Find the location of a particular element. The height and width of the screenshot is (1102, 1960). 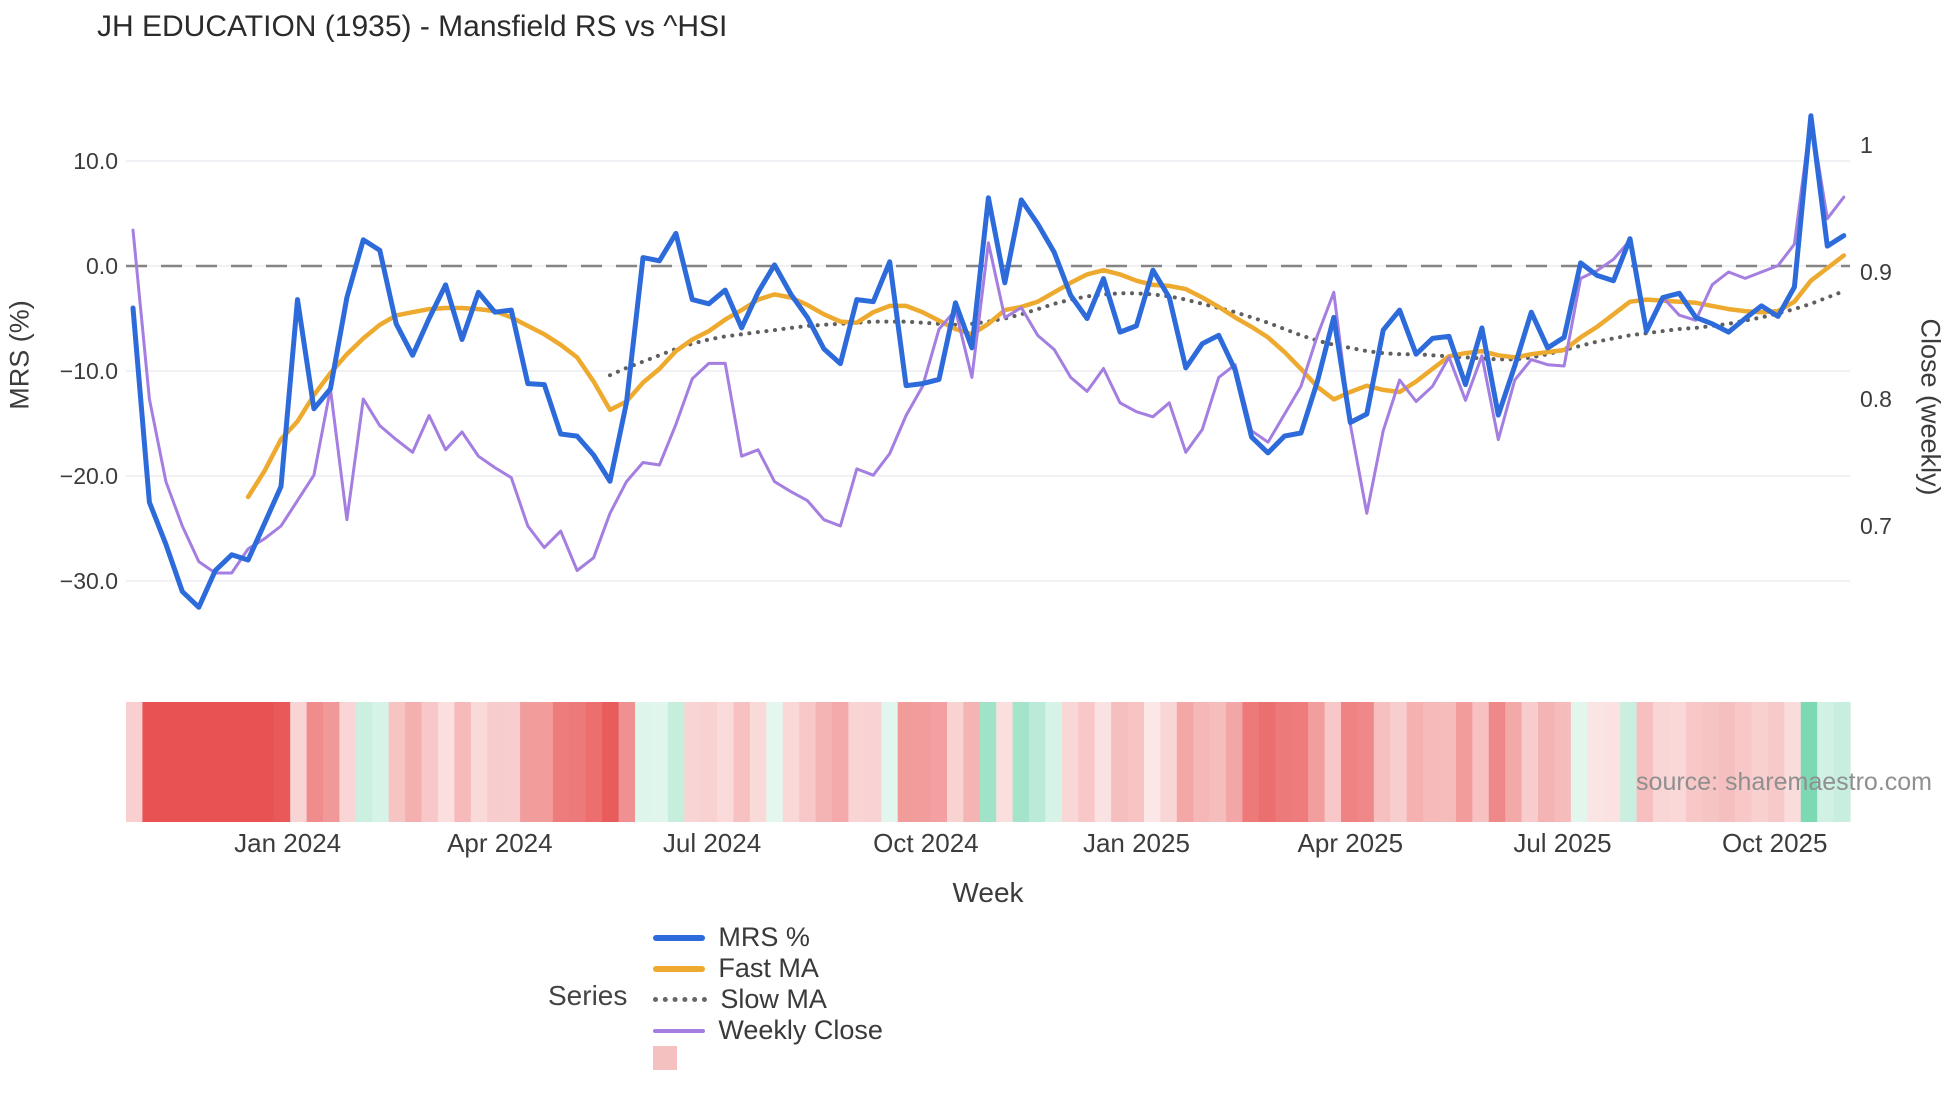

legend-item-weekly-close: Weekly Close is located at coordinates (768, 1030).